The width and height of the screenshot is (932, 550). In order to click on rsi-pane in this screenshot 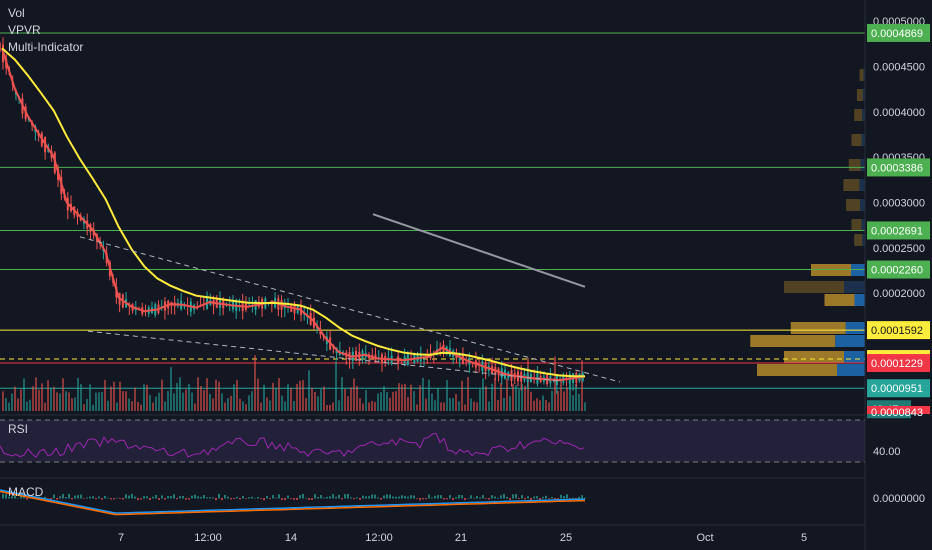, I will do `click(432, 438)`.